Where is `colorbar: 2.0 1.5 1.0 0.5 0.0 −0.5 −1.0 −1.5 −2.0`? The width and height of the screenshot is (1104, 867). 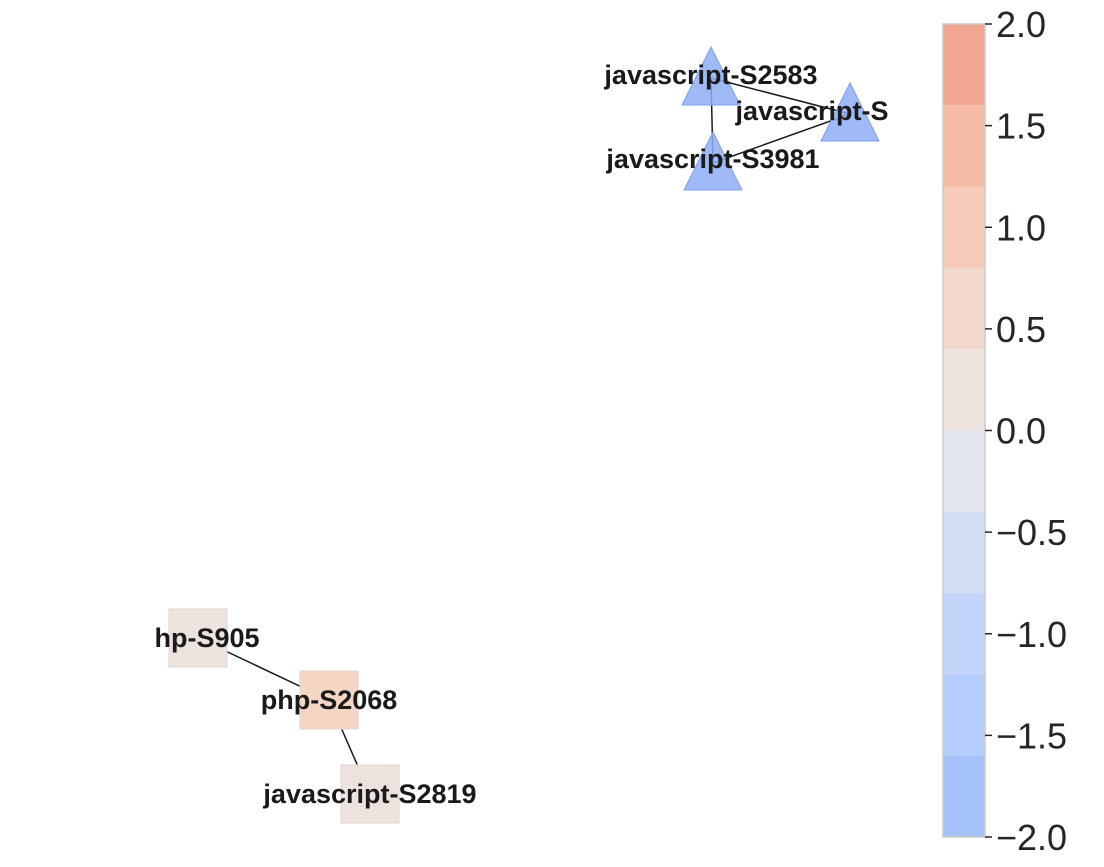 colorbar: 2.0 1.5 1.0 0.5 0.0 −0.5 −1.0 −1.5 −2.0 is located at coordinates (1004, 431).